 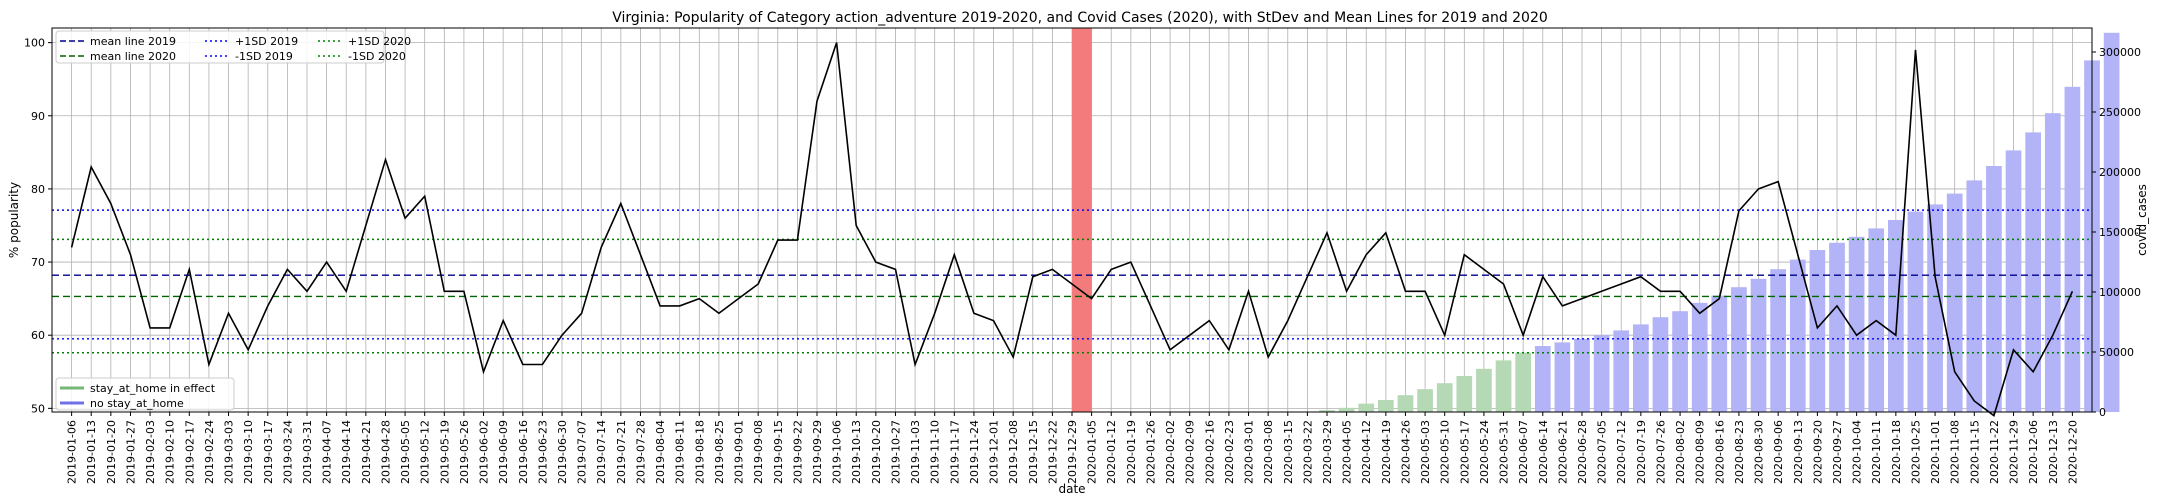 I want to click on x-tick-label: 2020-03-08, so click(x=1268, y=452).